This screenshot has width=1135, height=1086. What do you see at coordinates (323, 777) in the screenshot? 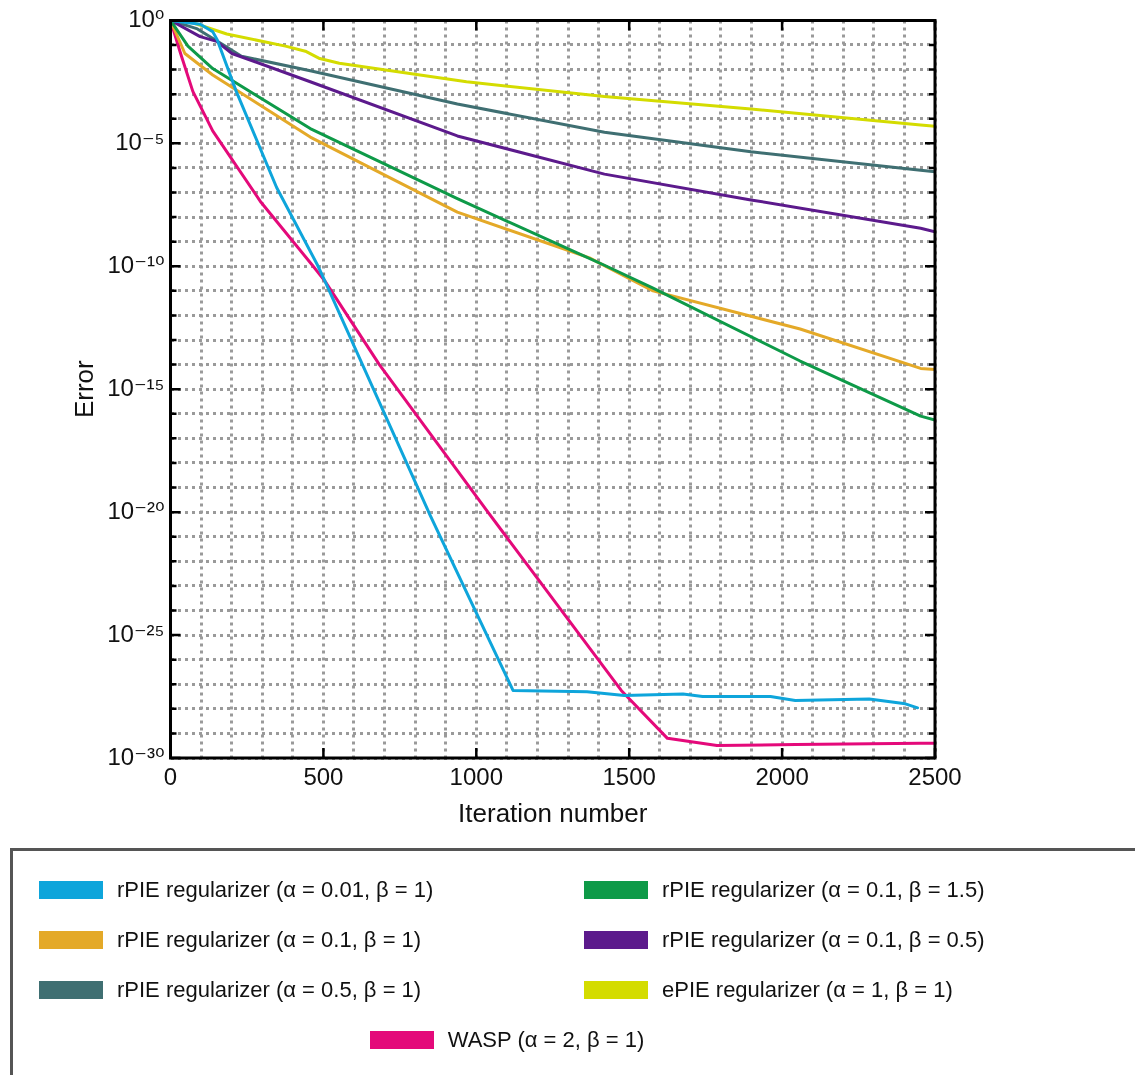
I see `x-tick-label: 500` at bounding box center [323, 777].